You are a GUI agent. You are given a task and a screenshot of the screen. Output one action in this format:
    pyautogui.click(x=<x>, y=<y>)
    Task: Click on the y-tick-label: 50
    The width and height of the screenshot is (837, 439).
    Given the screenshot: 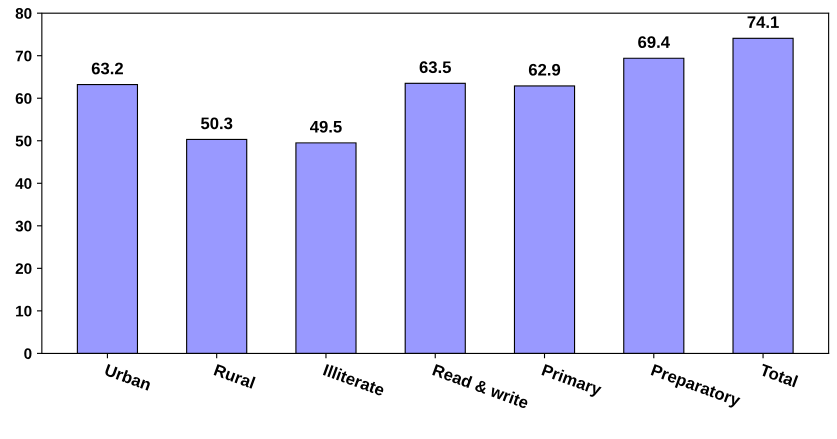 What is the action you would take?
    pyautogui.click(x=24, y=141)
    